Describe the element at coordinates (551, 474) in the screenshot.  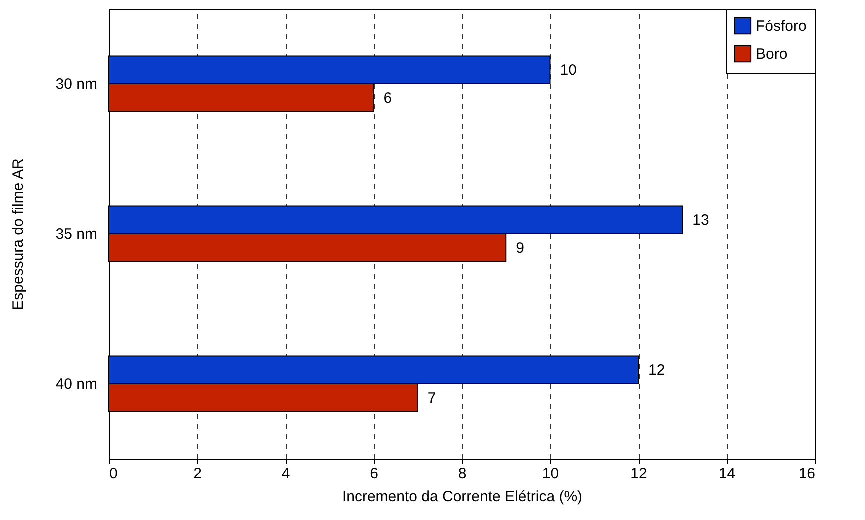
I see `x-tick-label: 10` at that location.